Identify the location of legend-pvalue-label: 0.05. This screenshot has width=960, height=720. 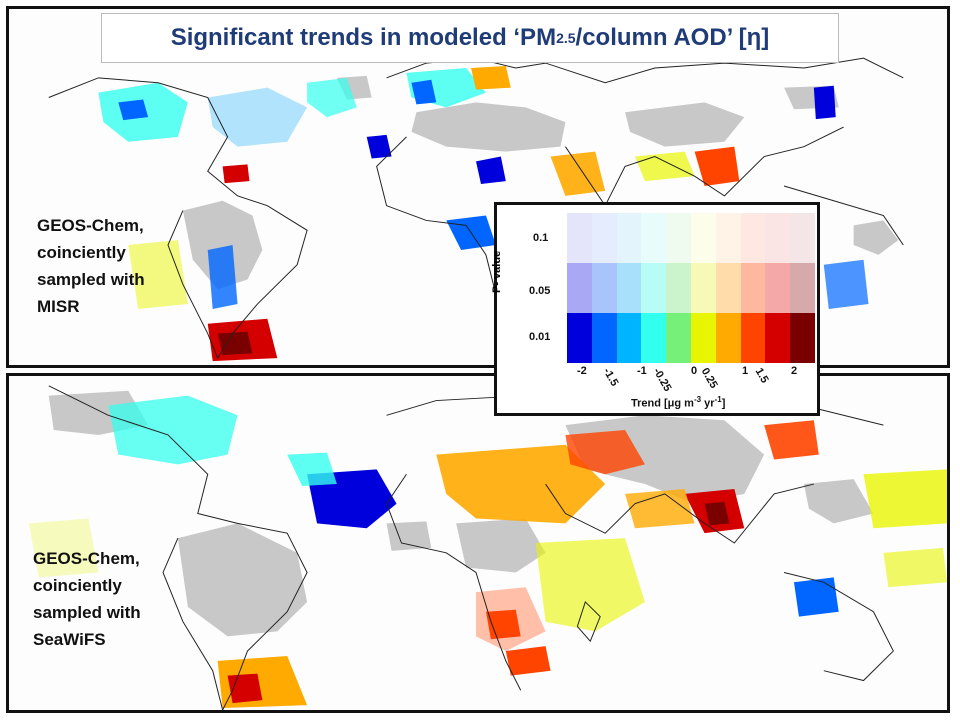
(540, 291).